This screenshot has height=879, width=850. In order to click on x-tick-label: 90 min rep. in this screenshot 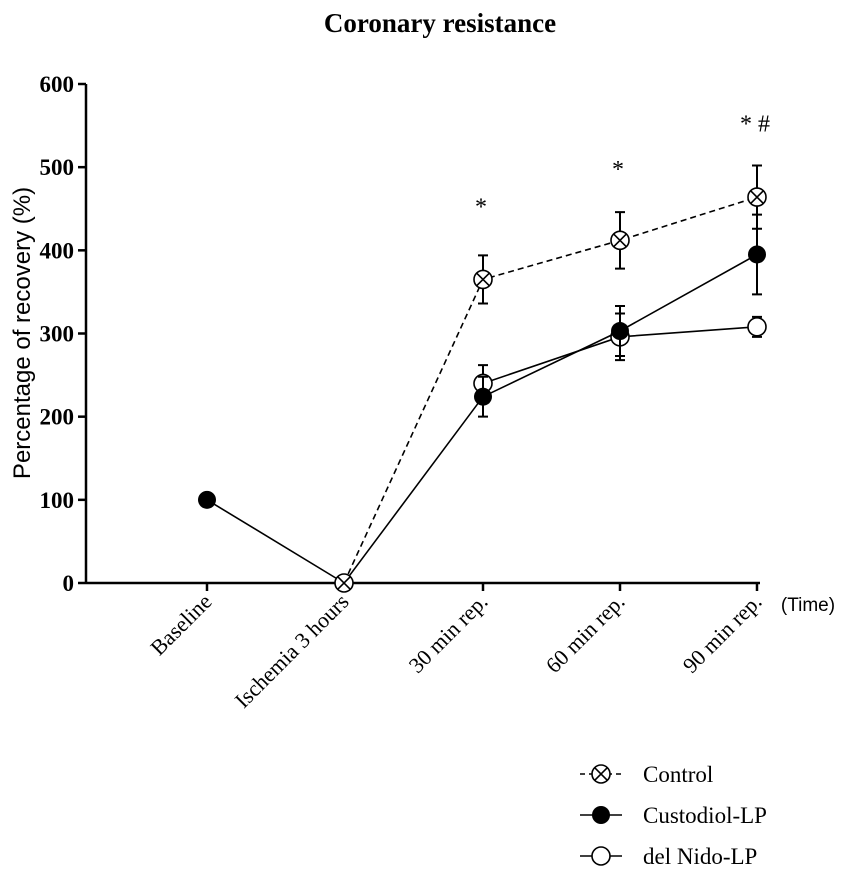, I will do `click(722, 633)`.